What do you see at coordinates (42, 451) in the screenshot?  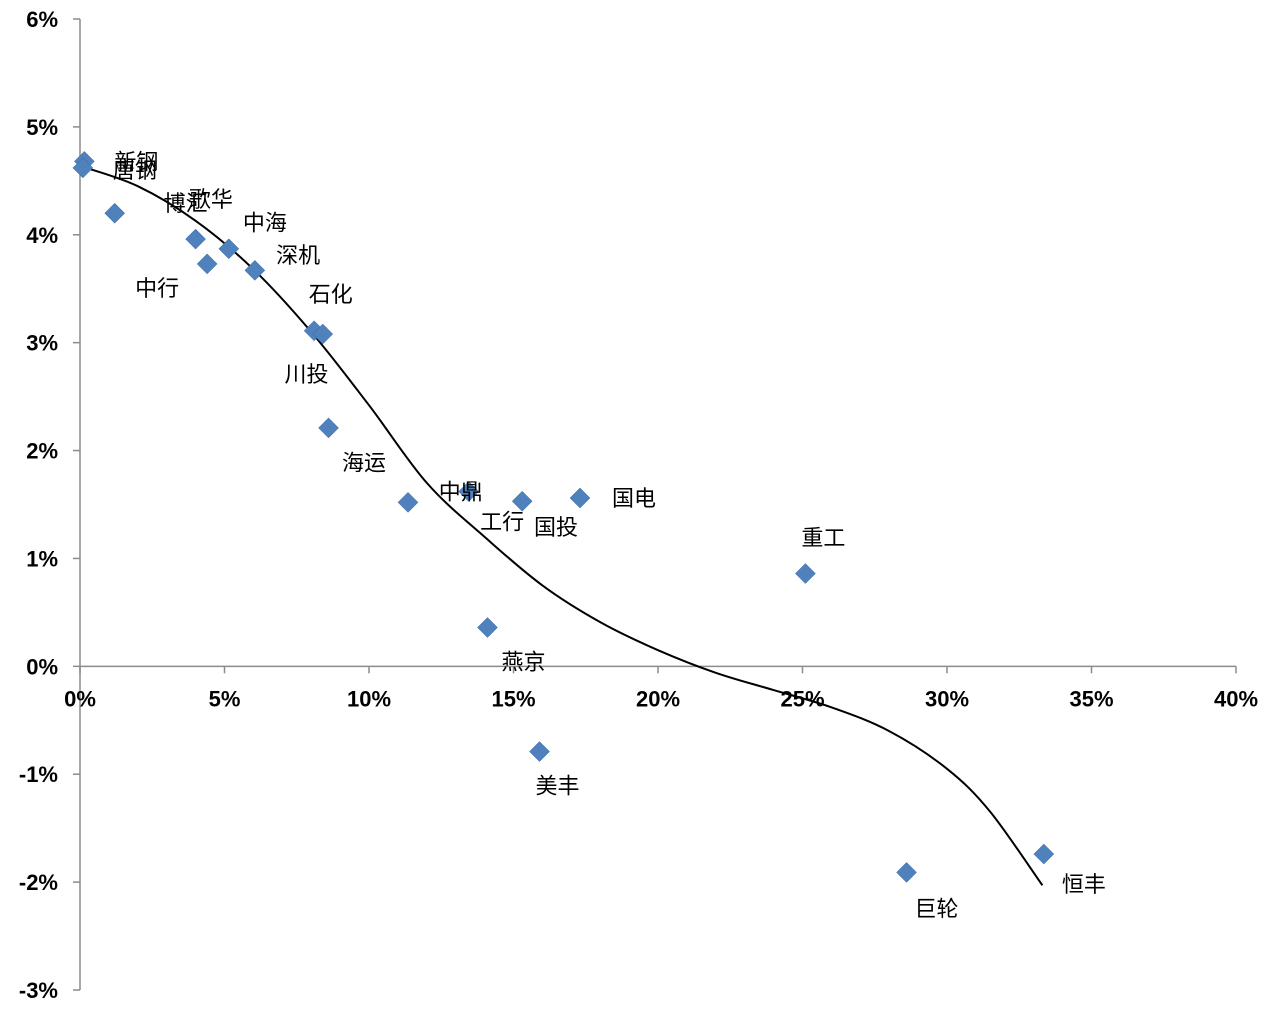 I see `y-tick-label: 2%` at bounding box center [42, 451].